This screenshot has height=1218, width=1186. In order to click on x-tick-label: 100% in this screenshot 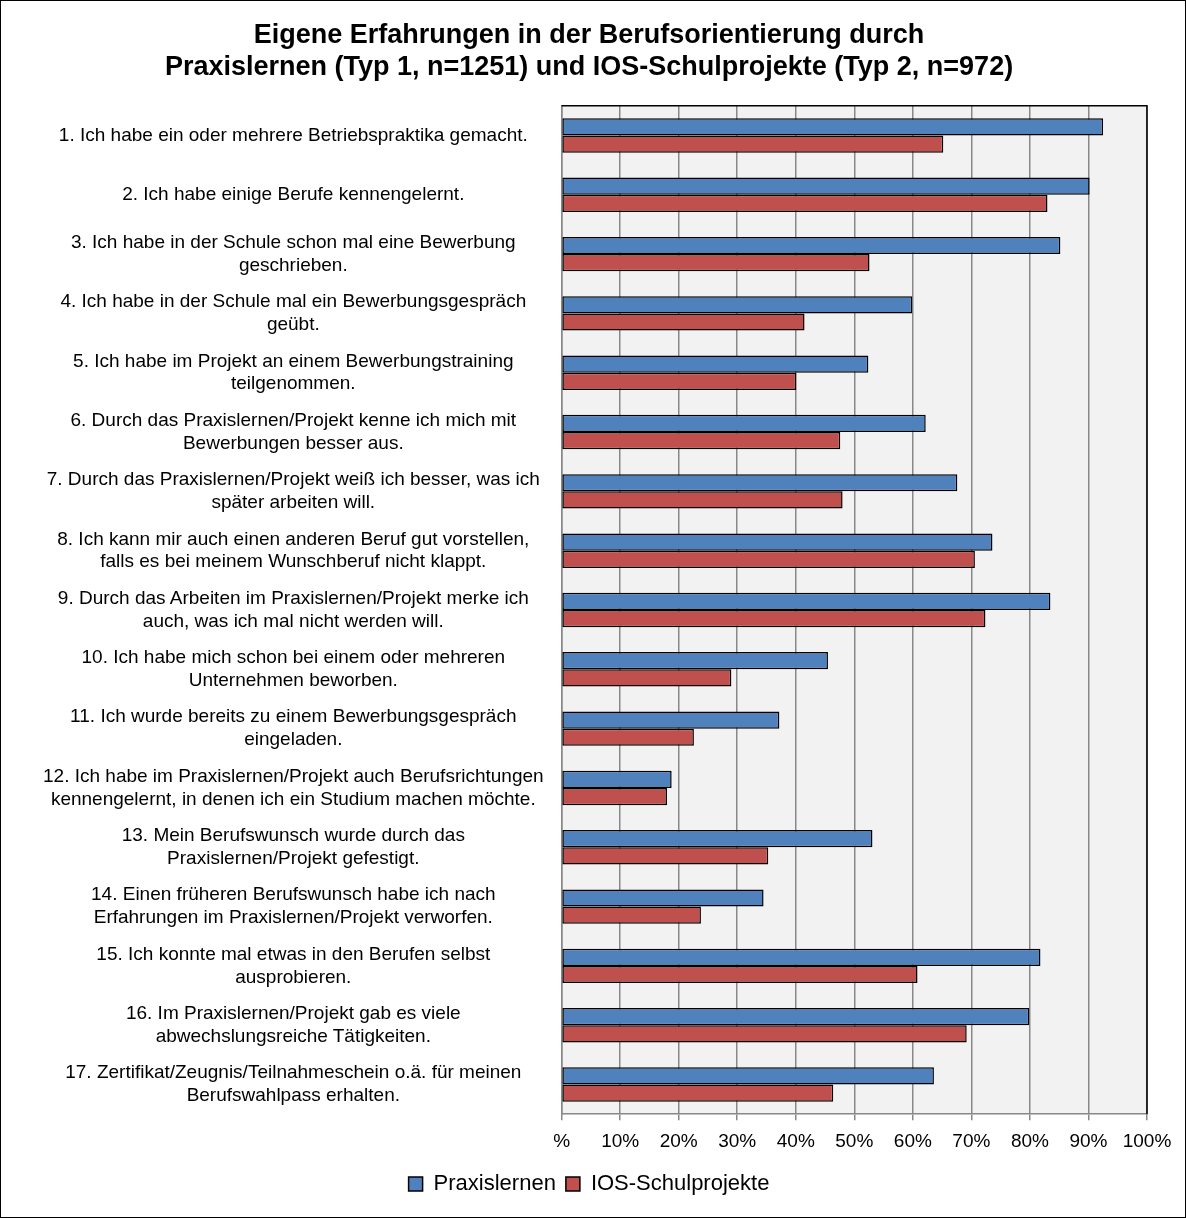, I will do `click(1147, 1140)`.